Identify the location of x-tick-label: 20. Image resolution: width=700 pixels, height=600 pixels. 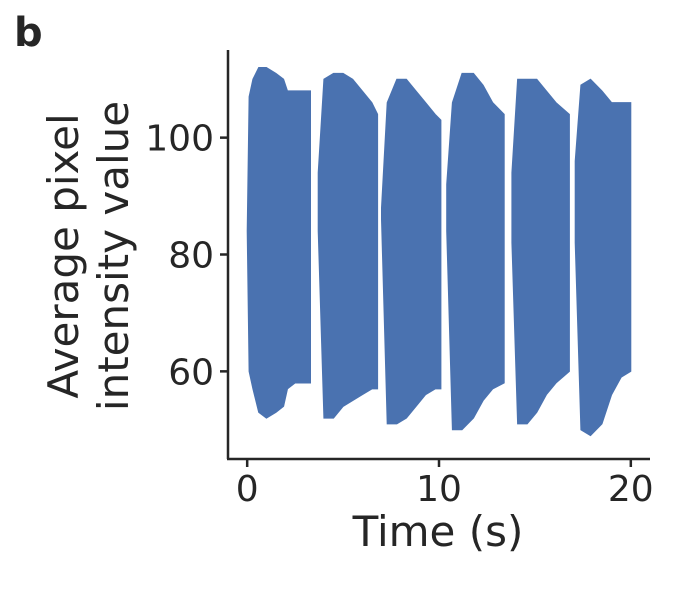
(631, 489).